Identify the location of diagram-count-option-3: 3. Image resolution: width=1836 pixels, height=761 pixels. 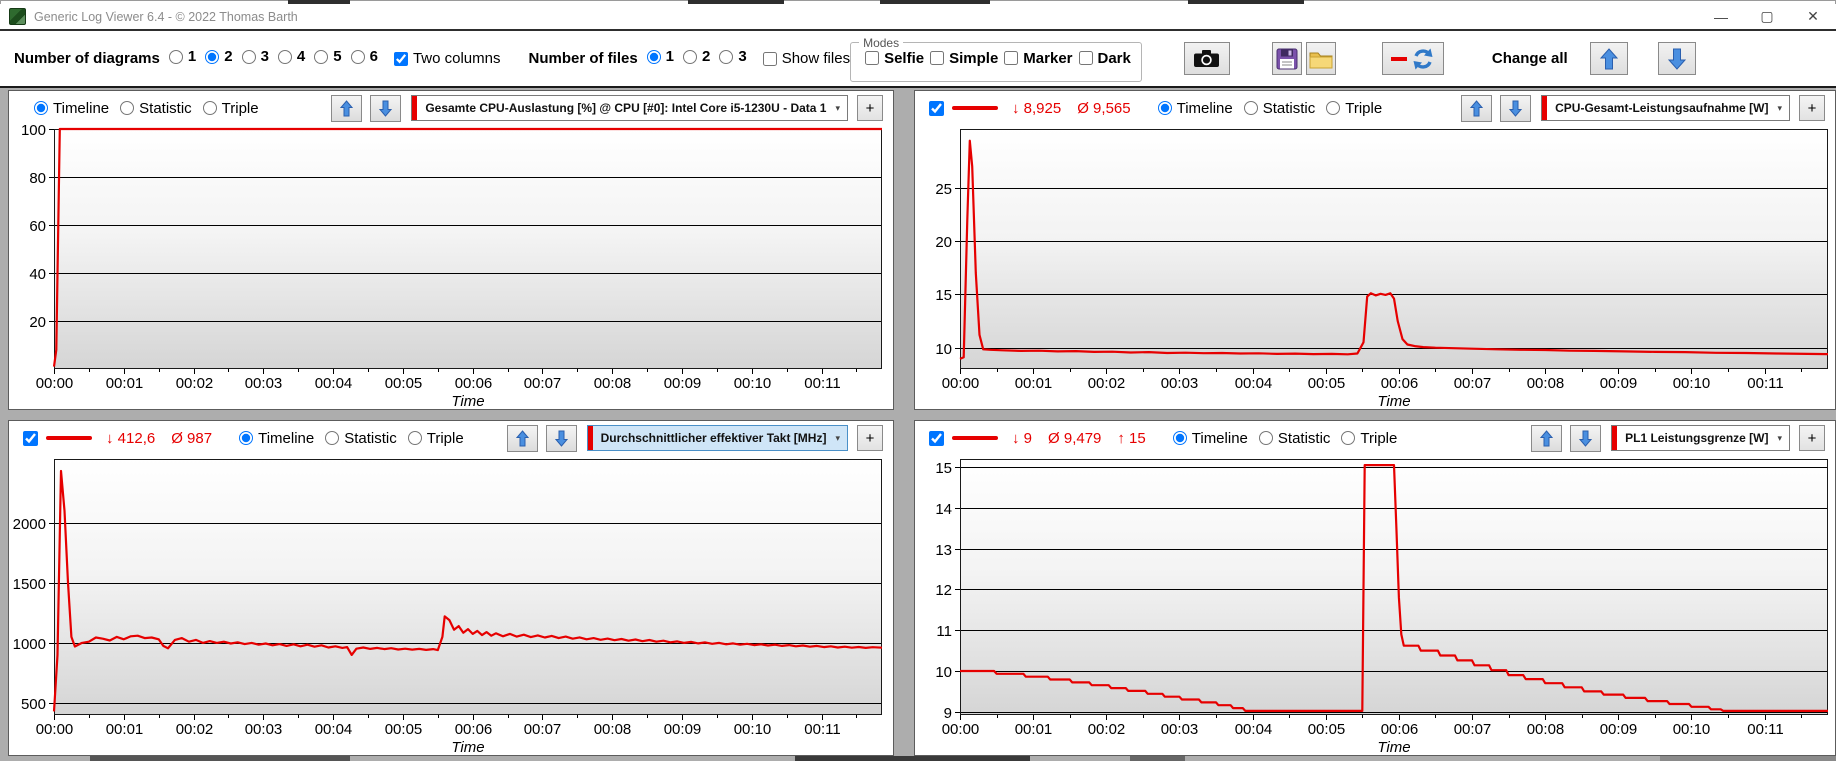
(255, 56).